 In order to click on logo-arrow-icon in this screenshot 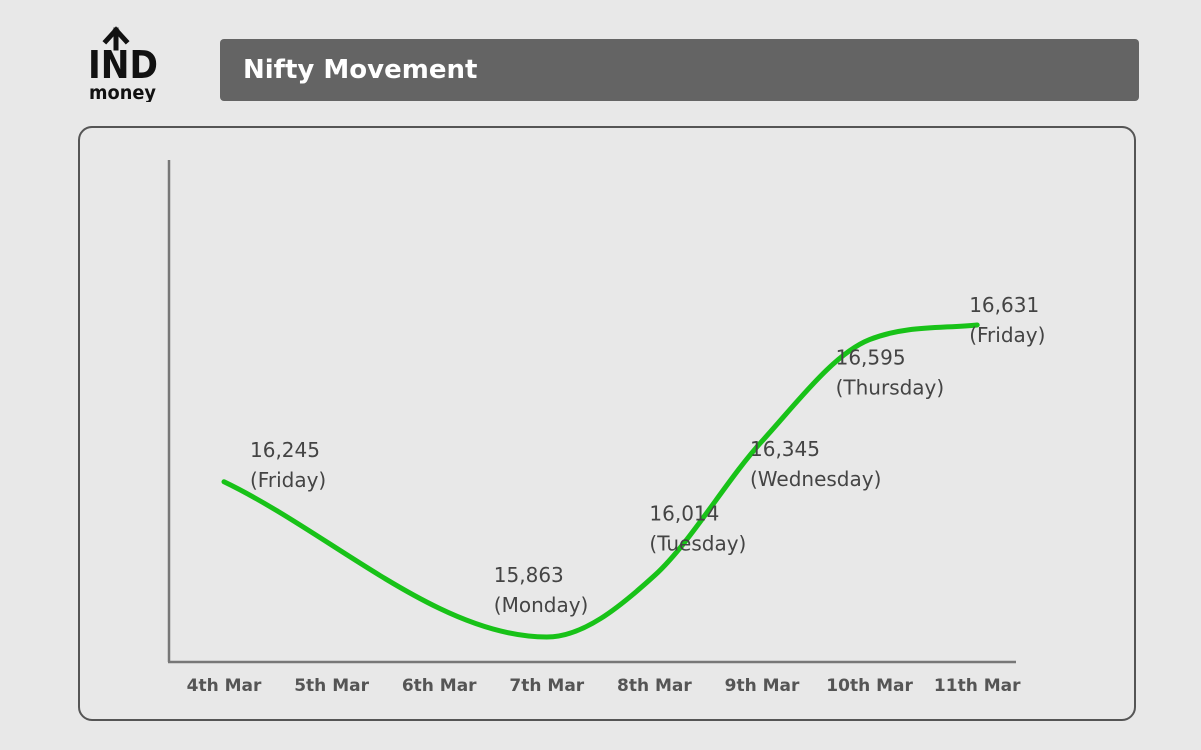, I will do `click(116, 38)`.